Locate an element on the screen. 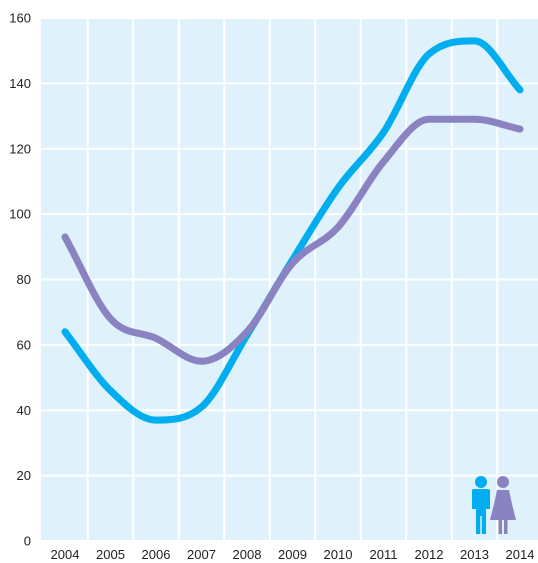 The height and width of the screenshot is (563, 538). y-axis-tick-labels: 0 20 40 60 80 100 120 140 160 is located at coordinates (20, 280).